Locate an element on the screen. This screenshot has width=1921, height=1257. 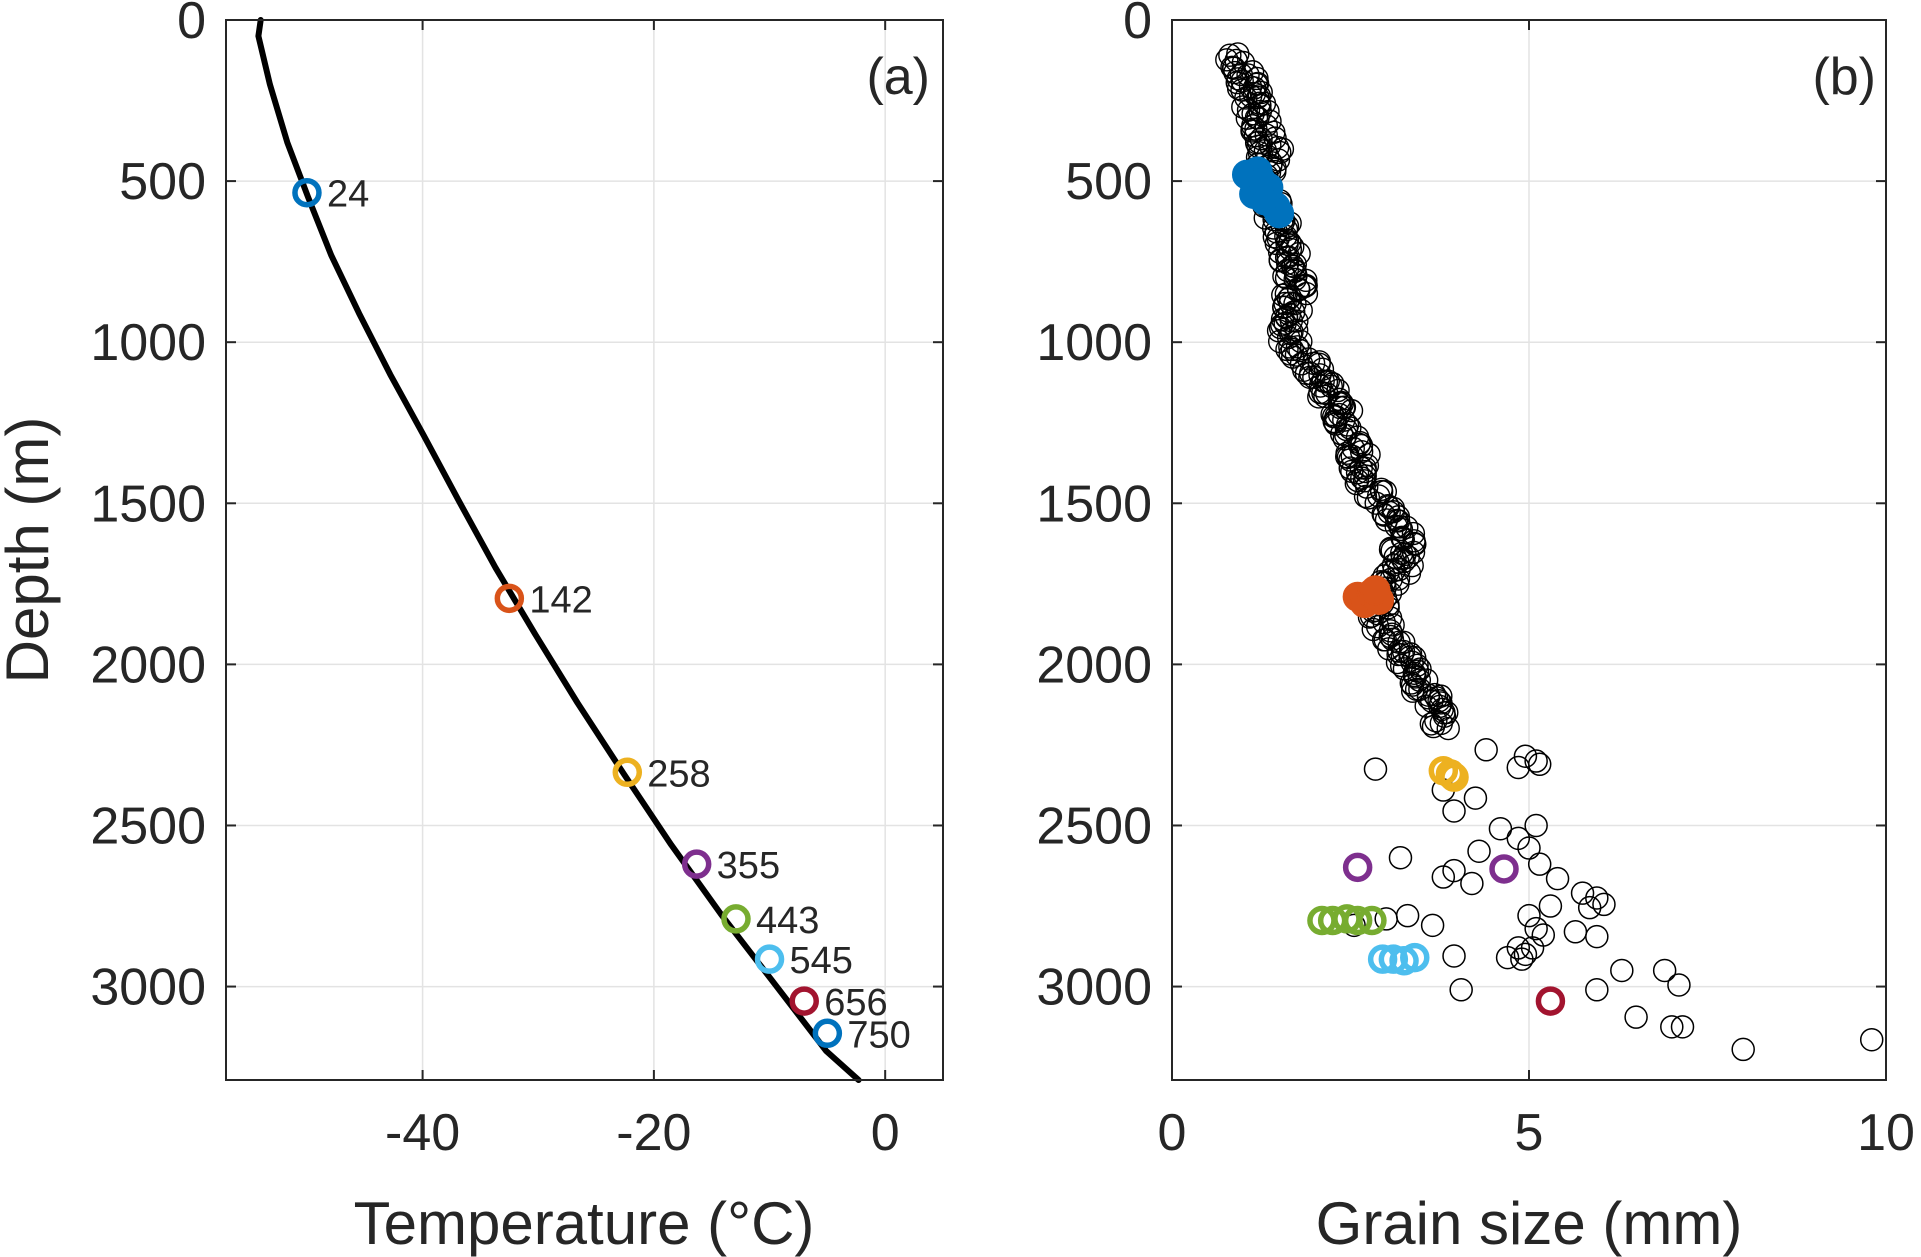
temperature-marker-label-443: 443 is located at coordinates (787, 921).